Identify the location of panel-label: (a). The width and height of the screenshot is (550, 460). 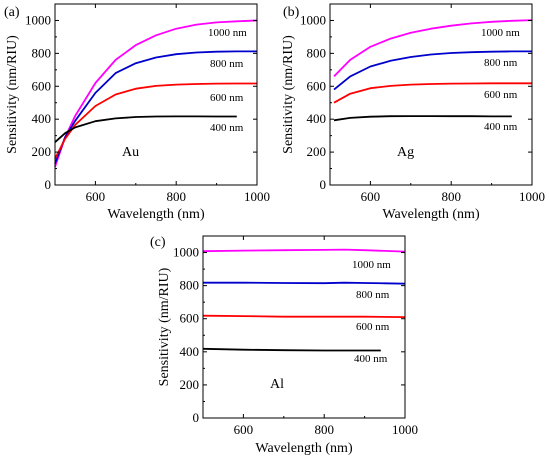
(12, 12).